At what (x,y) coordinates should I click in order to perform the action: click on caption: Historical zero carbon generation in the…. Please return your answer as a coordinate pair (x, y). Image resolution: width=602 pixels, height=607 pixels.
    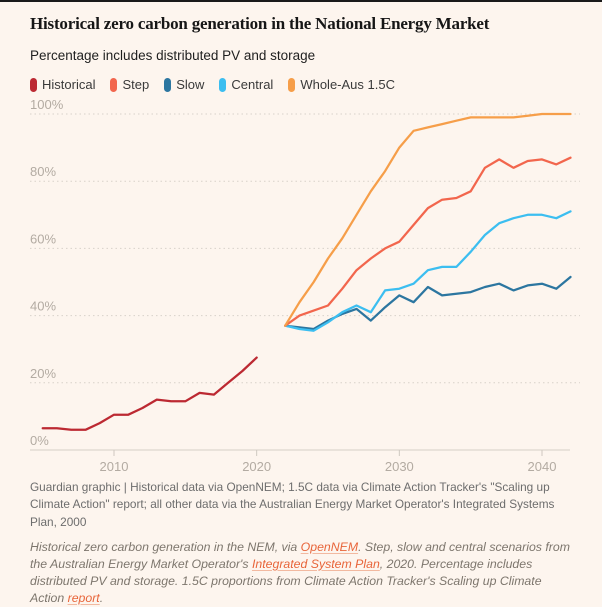
    Looking at the image, I should click on (301, 573).